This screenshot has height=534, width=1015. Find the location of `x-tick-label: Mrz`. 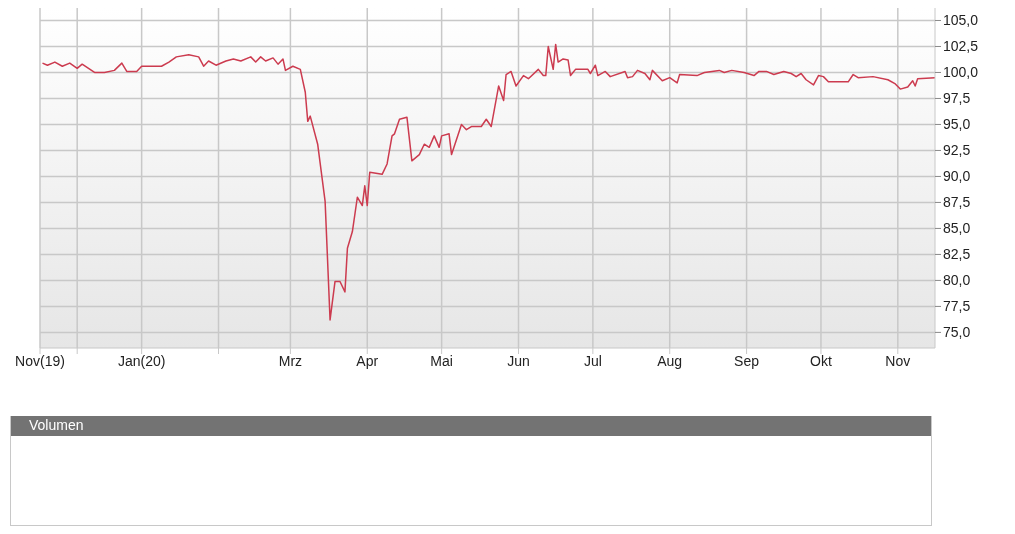

x-tick-label: Mrz is located at coordinates (290, 360).